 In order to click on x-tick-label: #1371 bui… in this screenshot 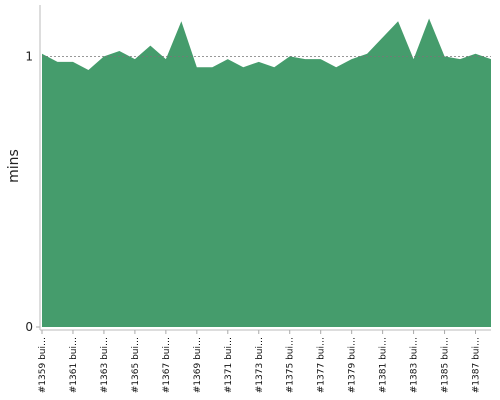, I will do `click(229, 365)`.